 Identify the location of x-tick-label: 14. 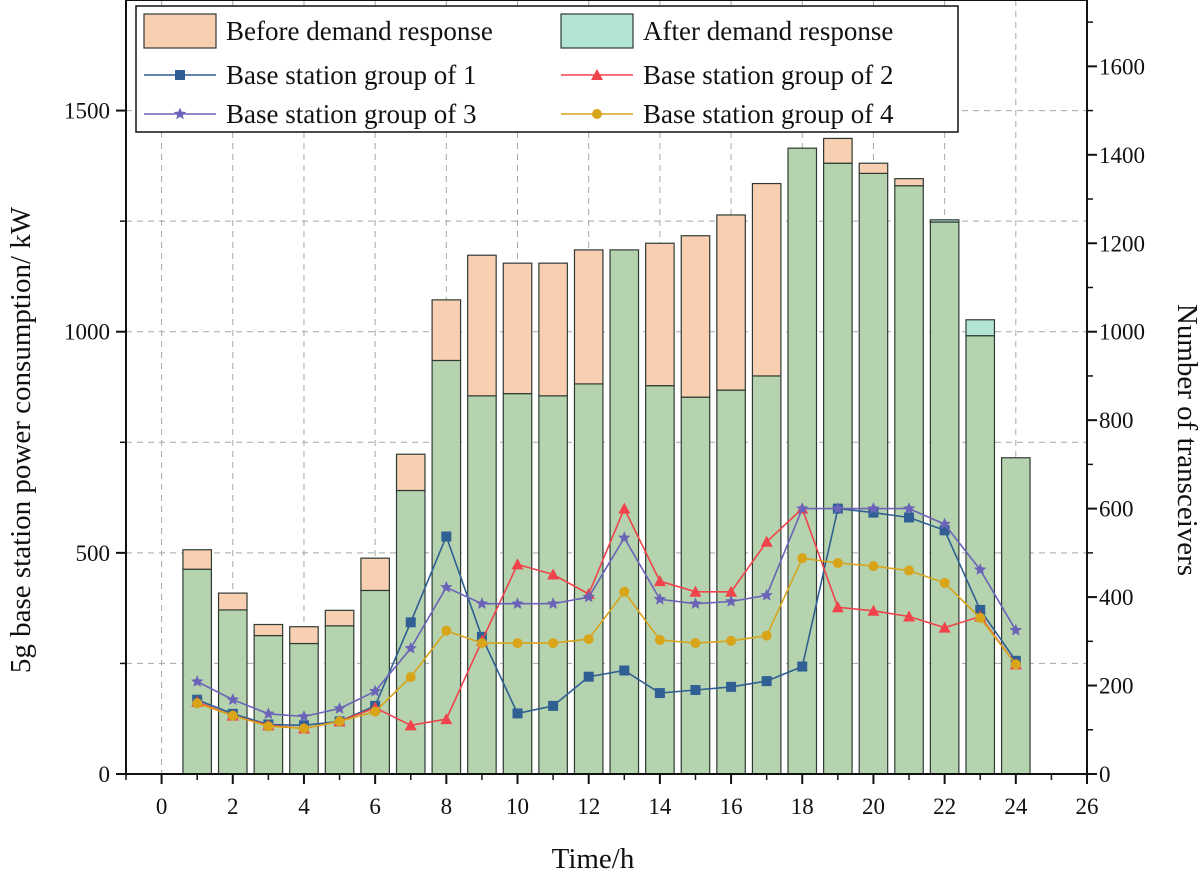
(660, 806).